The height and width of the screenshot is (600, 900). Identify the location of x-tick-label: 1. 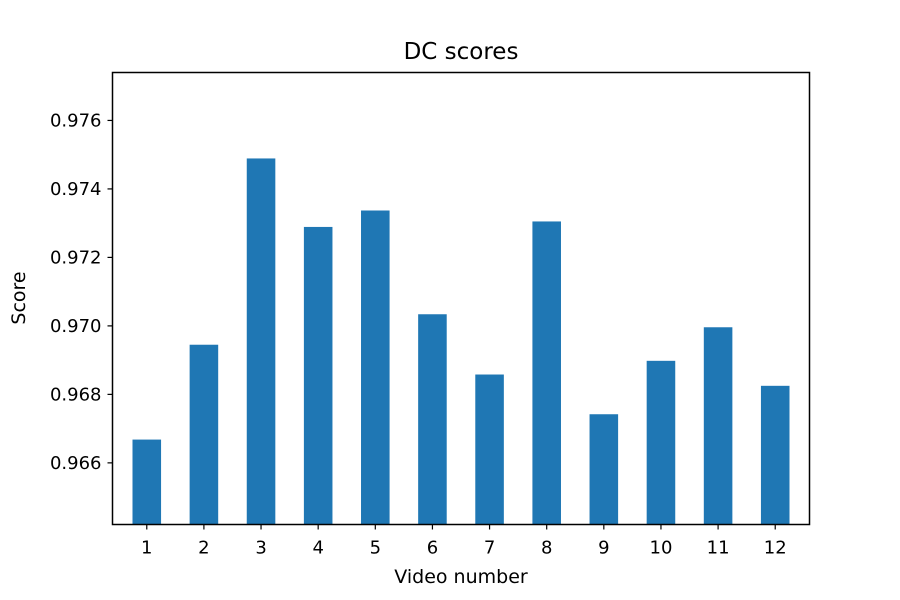
(146, 548).